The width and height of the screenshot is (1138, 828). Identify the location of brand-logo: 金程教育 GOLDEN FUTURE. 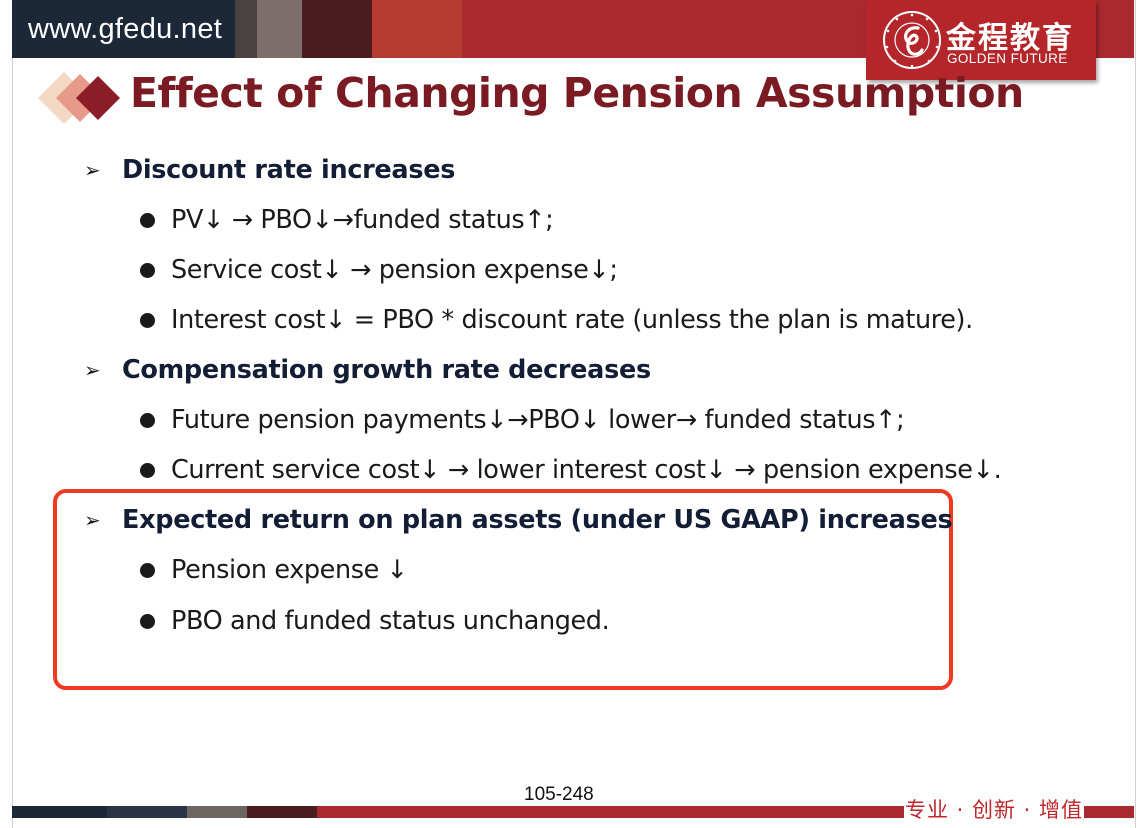
(981, 40).